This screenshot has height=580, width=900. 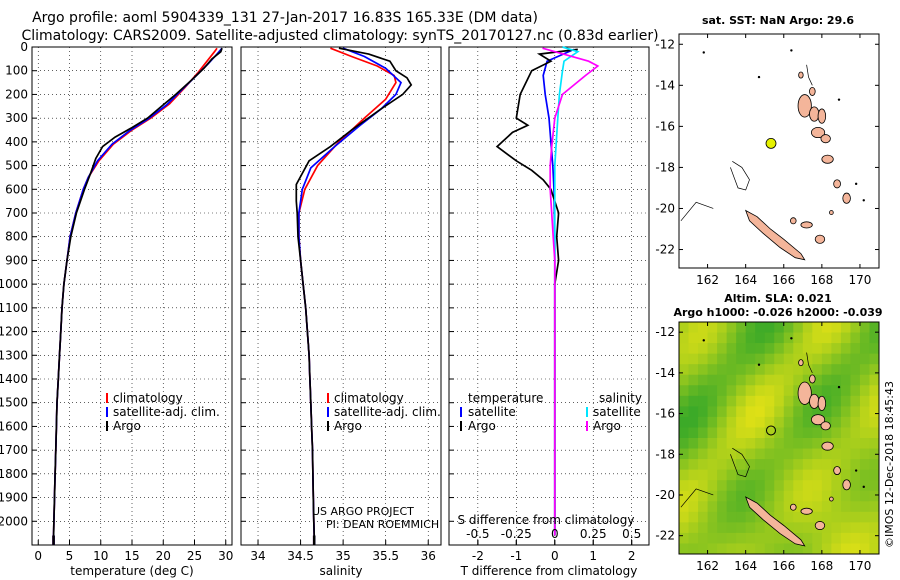 I want to click on map-y-tick-label: -16, so click(x=665, y=126).